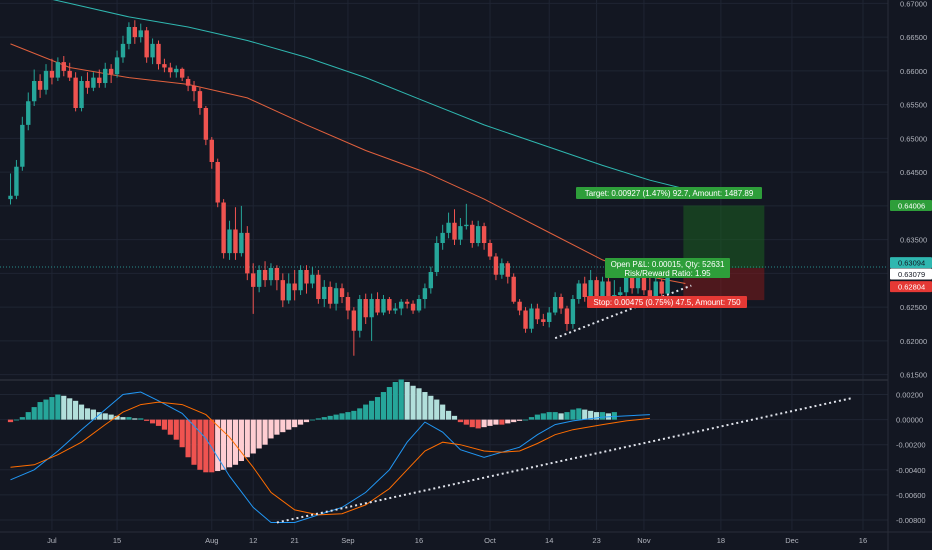 The width and height of the screenshot is (932, 550). What do you see at coordinates (667, 268) in the screenshot?
I see `pnl-badge` at bounding box center [667, 268].